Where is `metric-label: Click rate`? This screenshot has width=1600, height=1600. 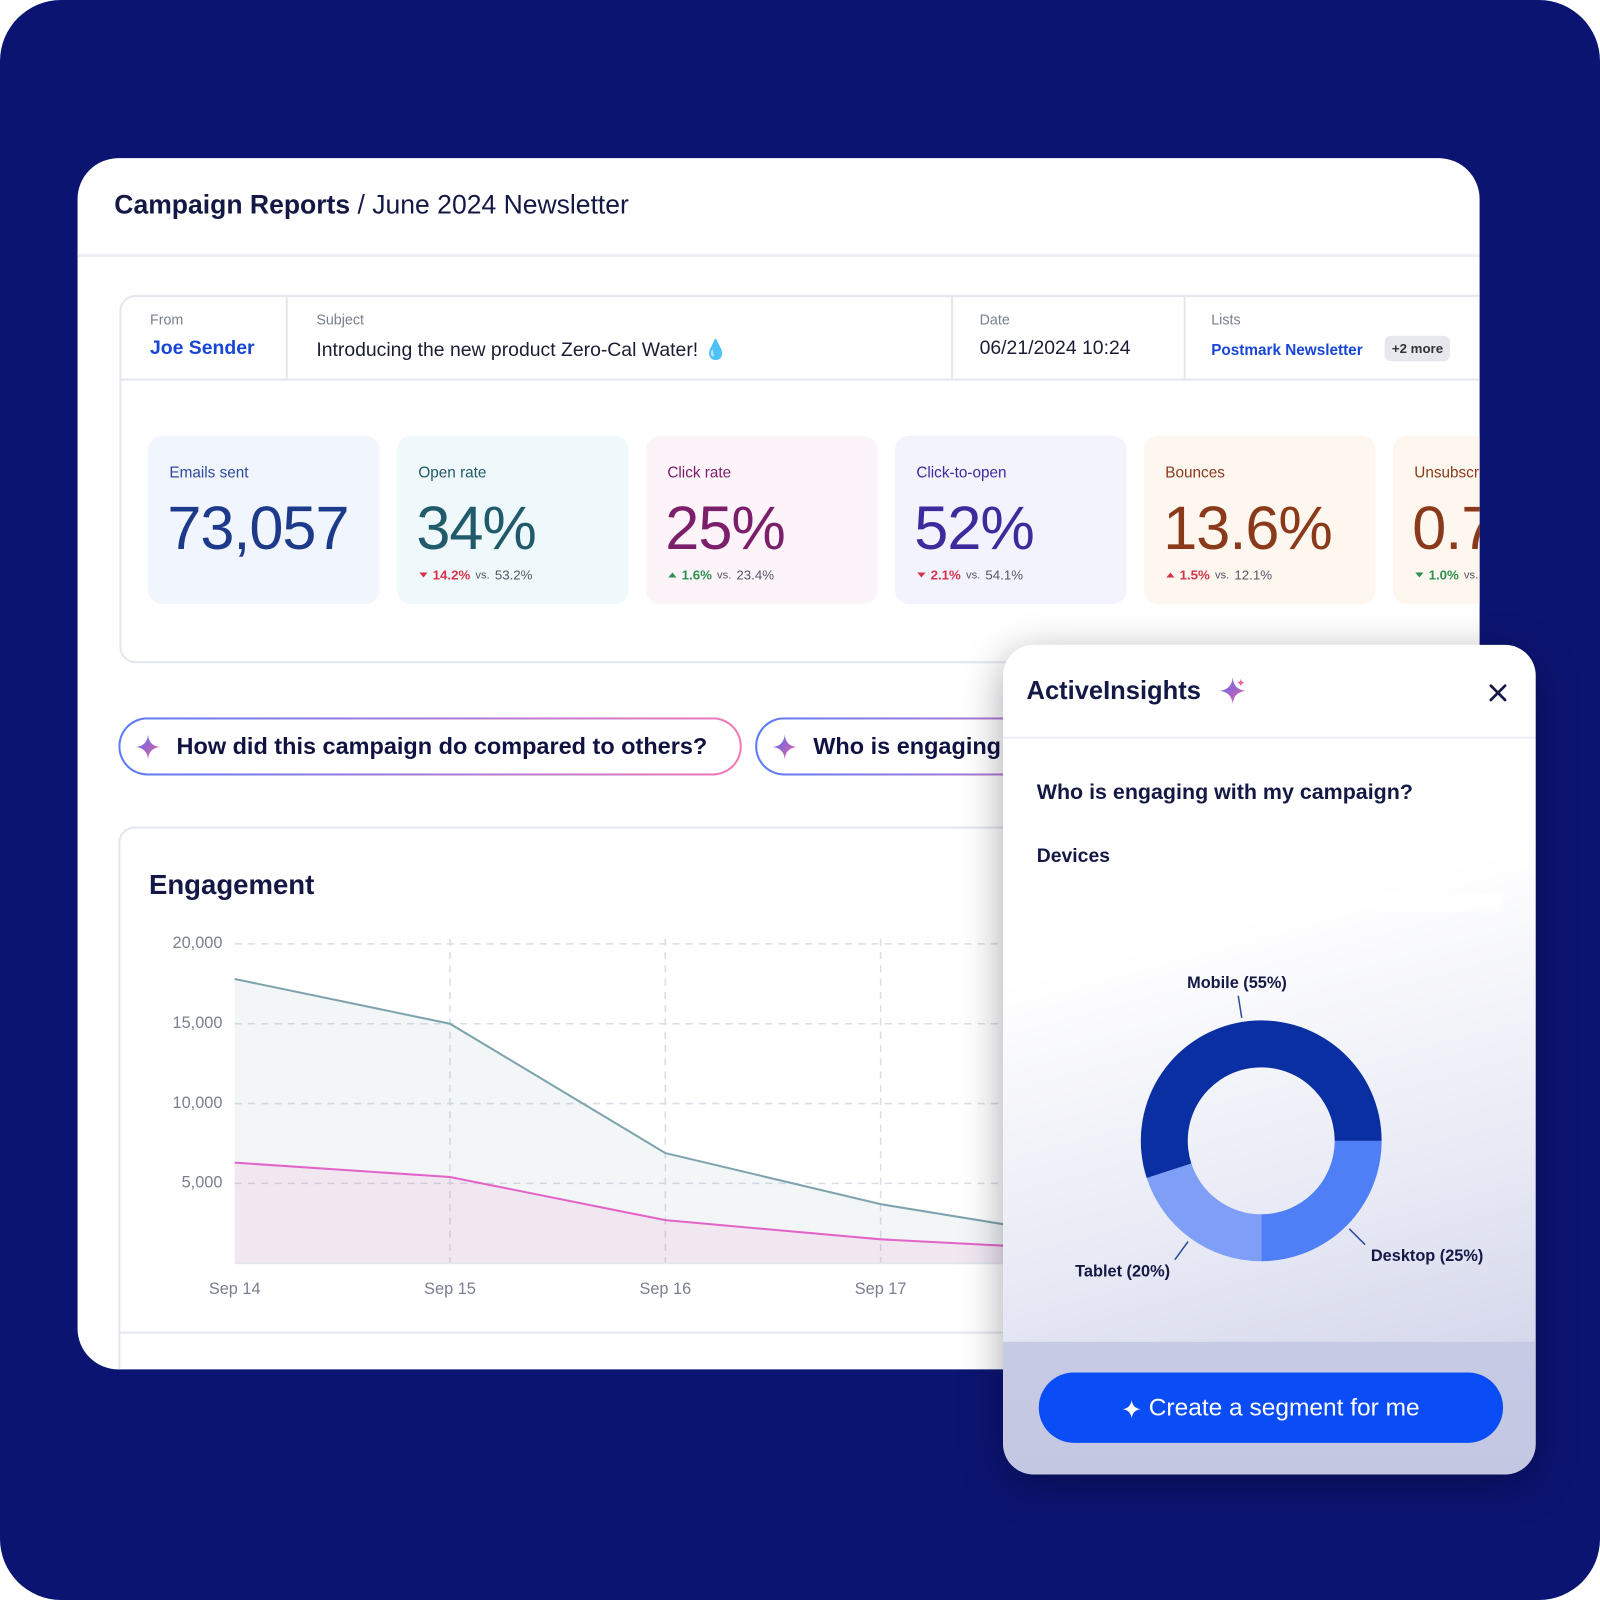
metric-label: Click rate is located at coordinates (699, 473).